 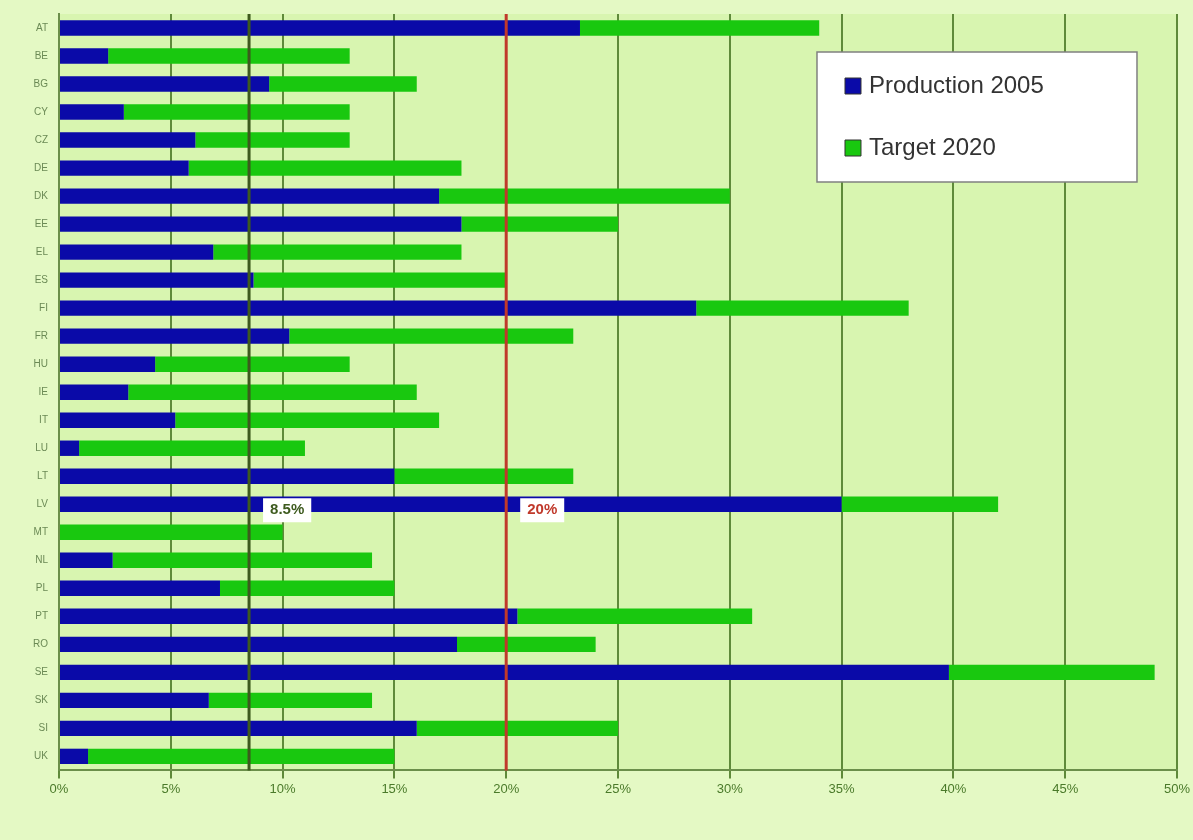 I want to click on y-tick-label: ES, so click(x=41, y=279).